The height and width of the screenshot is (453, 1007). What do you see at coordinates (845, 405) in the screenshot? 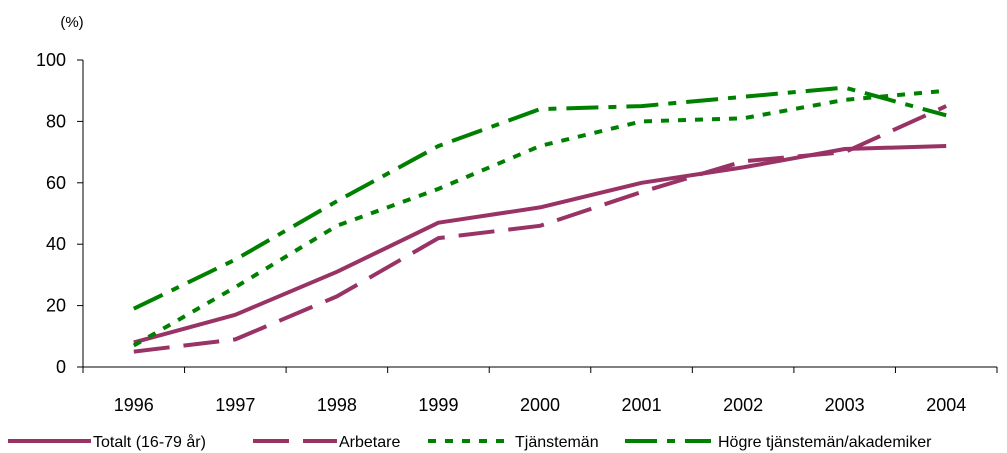
I see `x-tick-label: 2003` at bounding box center [845, 405].